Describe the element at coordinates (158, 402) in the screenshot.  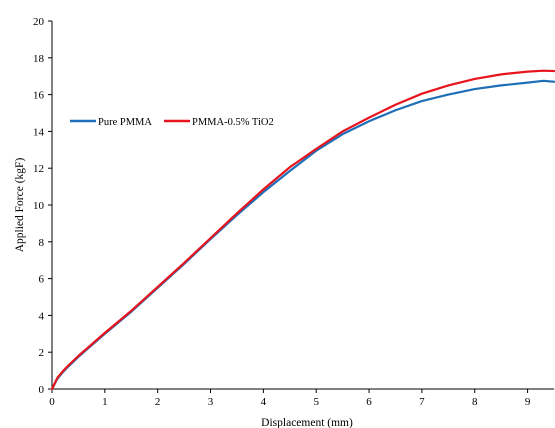
I see `x-tick-label: 2` at that location.